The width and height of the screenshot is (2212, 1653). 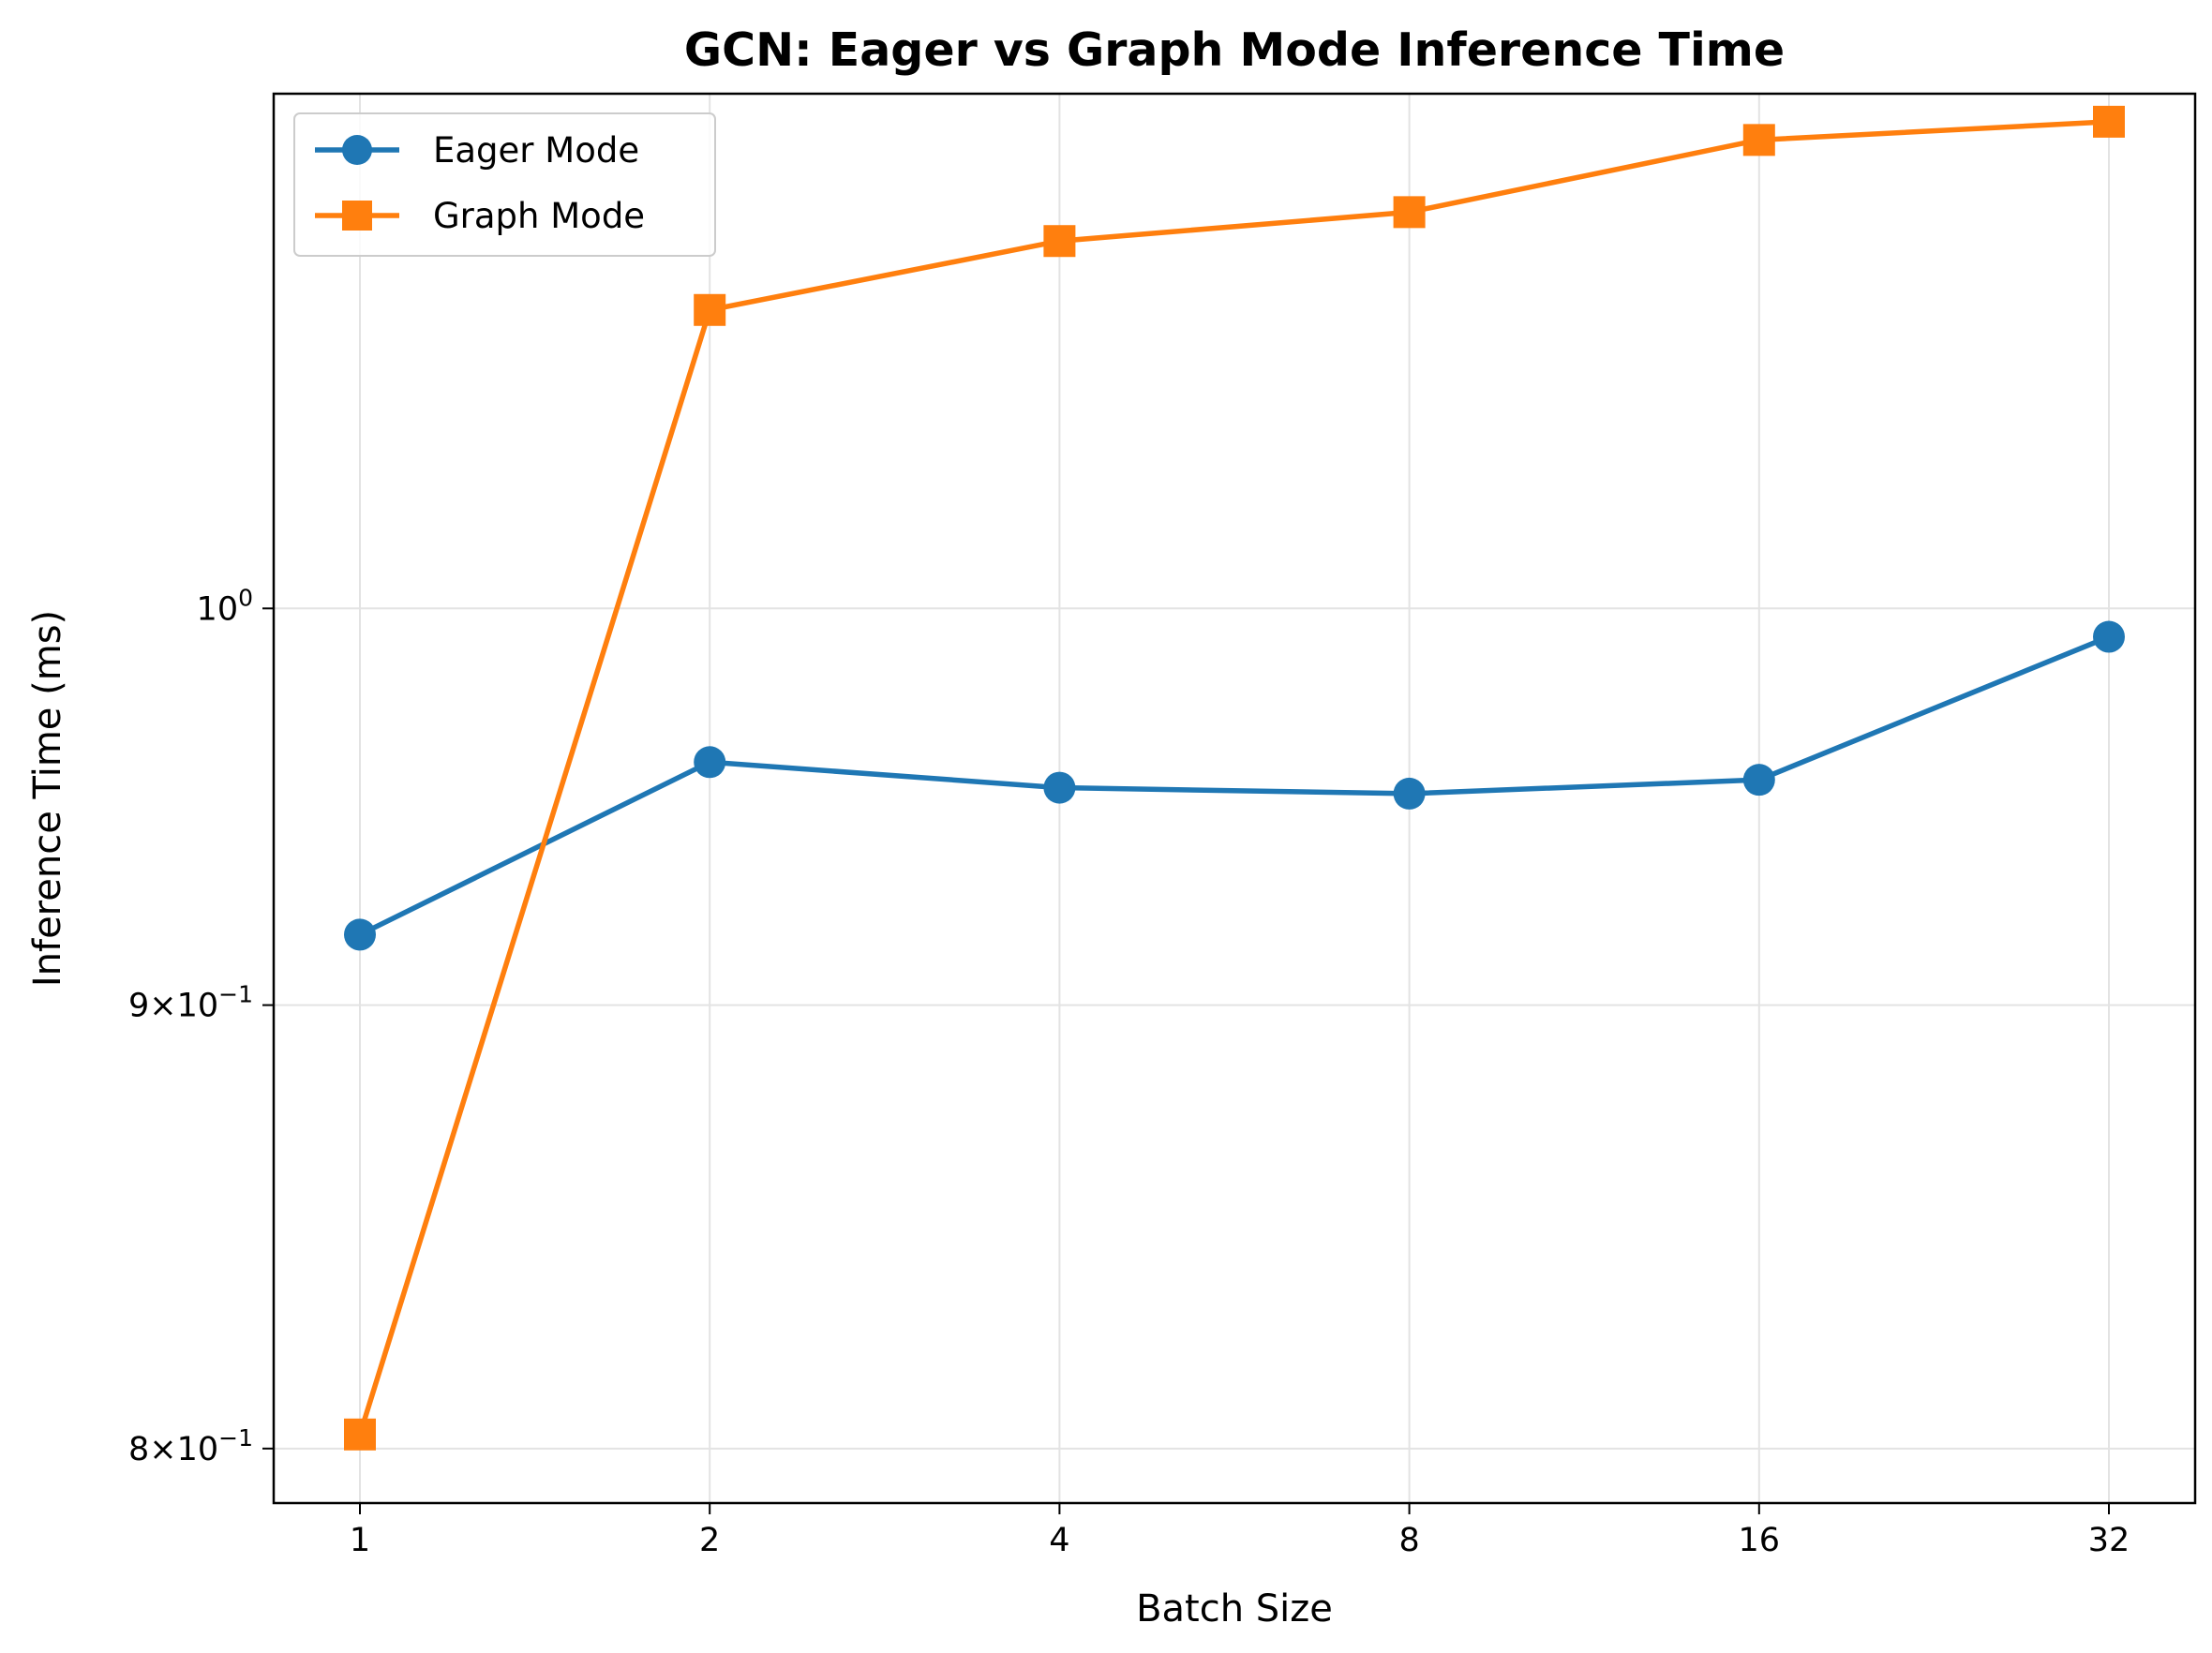 I want to click on legend-box, so click(x=504, y=184).